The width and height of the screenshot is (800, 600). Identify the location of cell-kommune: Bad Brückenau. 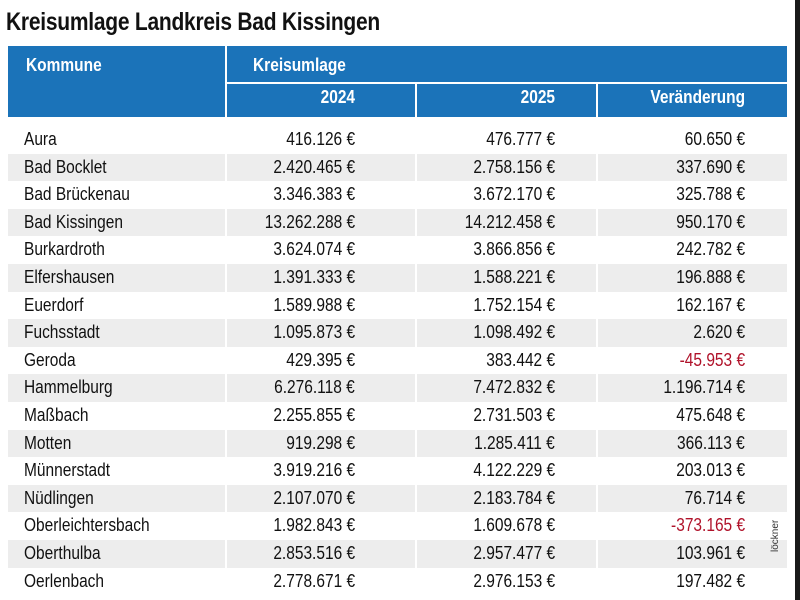
(77, 194).